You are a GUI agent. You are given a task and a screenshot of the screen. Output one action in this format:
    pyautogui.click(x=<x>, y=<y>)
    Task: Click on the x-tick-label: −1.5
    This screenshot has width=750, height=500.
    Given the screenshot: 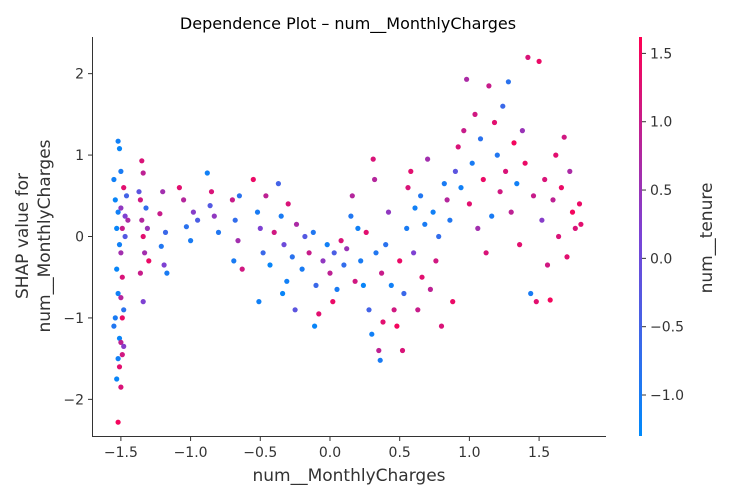 What is the action you would take?
    pyautogui.click(x=121, y=453)
    